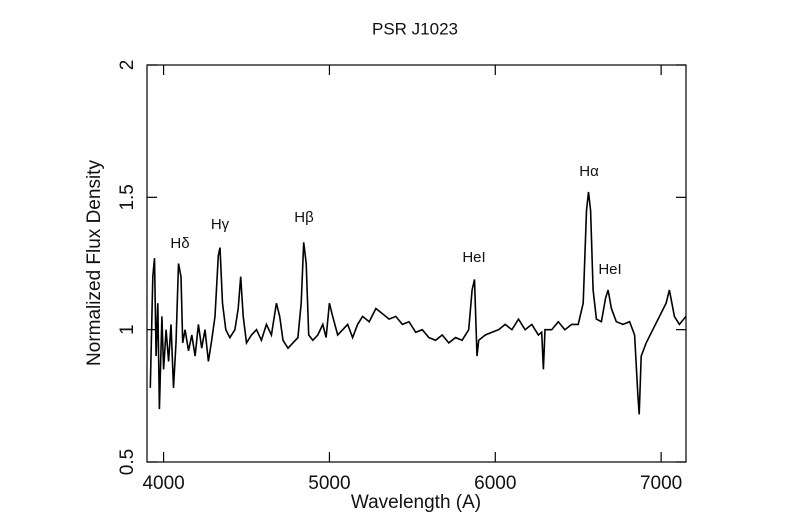 The width and height of the screenshot is (800, 530). I want to click on y-tick-label: 1.5, so click(127, 197).